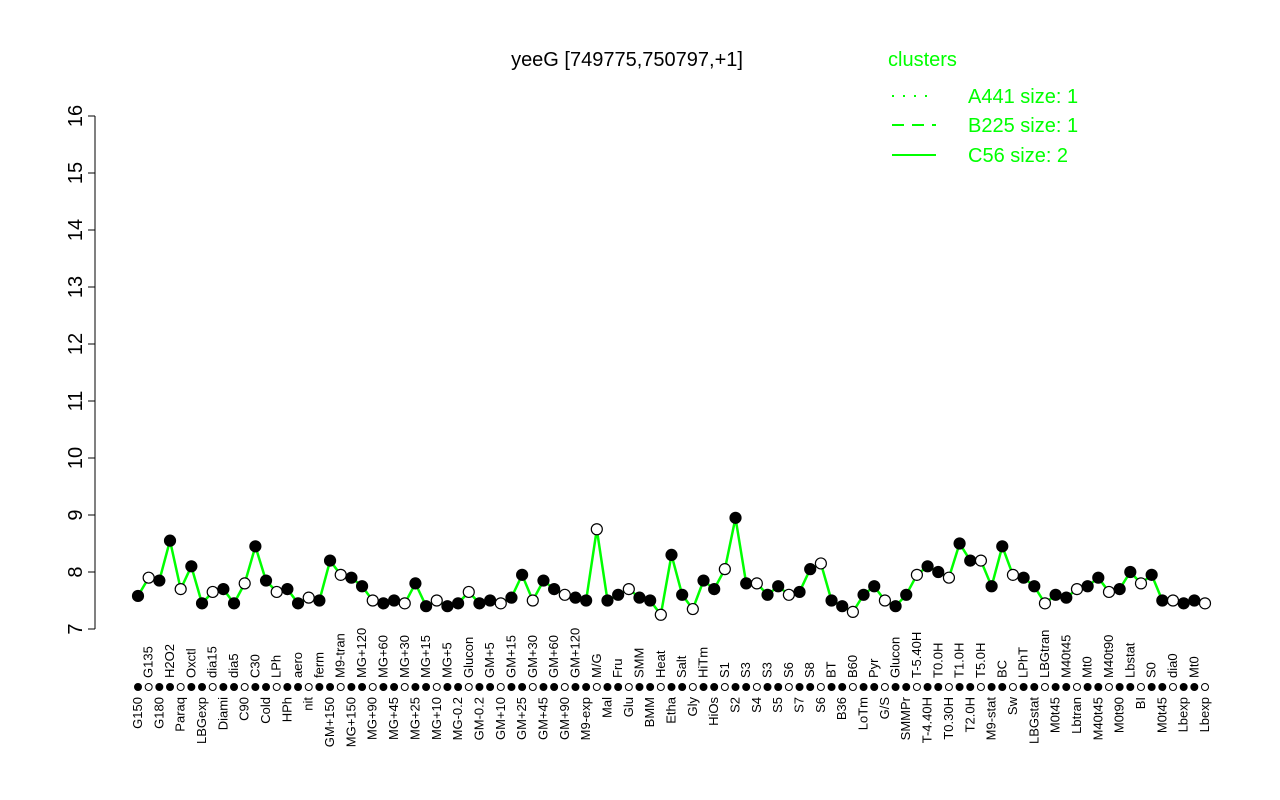 This screenshot has height=800, width=1280. Describe the element at coordinates (852, 666) in the screenshot. I see `x-tick-label: B60` at that location.